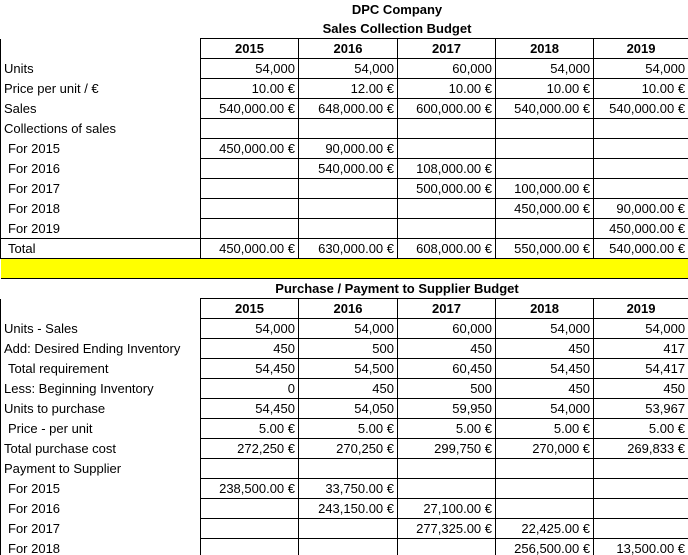 The height and width of the screenshot is (555, 688). Describe the element at coordinates (397, 9) in the screenshot. I see `sheet-title: DPC Company` at that location.